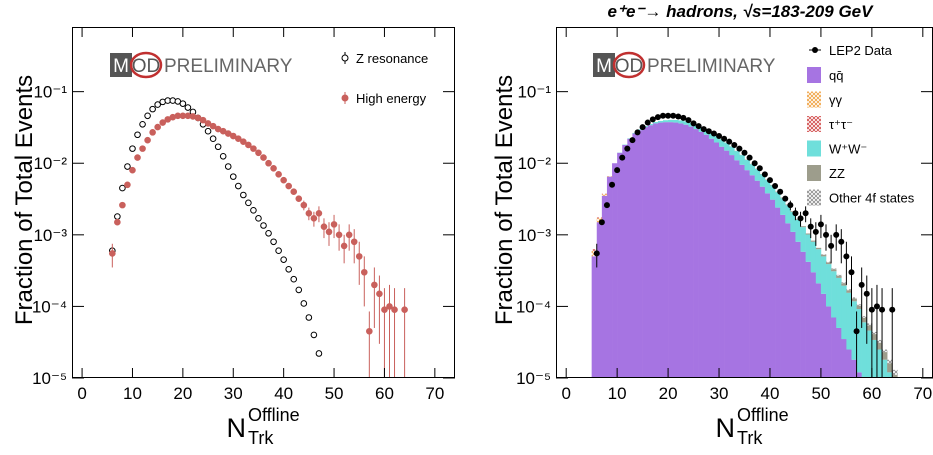 This screenshot has height=455, width=933. Describe the element at coordinates (861, 50) in the screenshot. I see `legend-label: LEP2 Data` at that location.